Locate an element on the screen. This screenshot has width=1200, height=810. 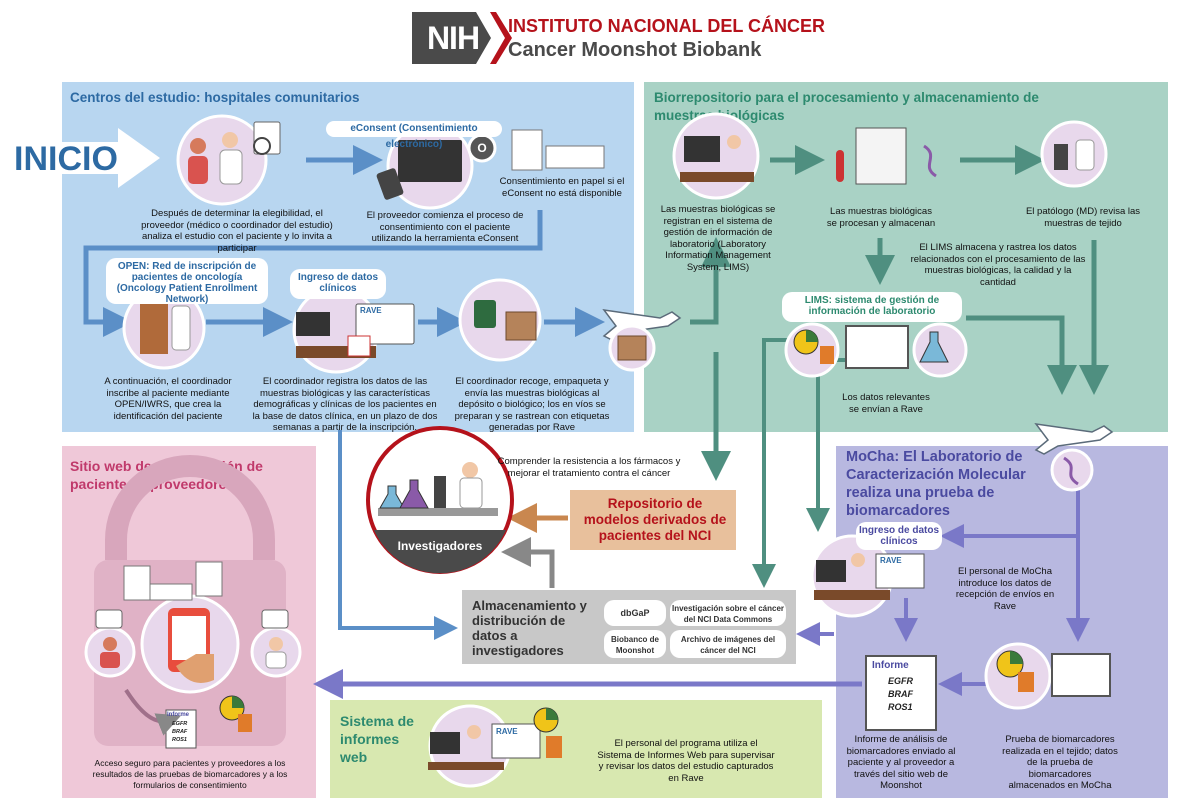
reporting-title: Sistema de informes web is located at coordinates (377, 739).